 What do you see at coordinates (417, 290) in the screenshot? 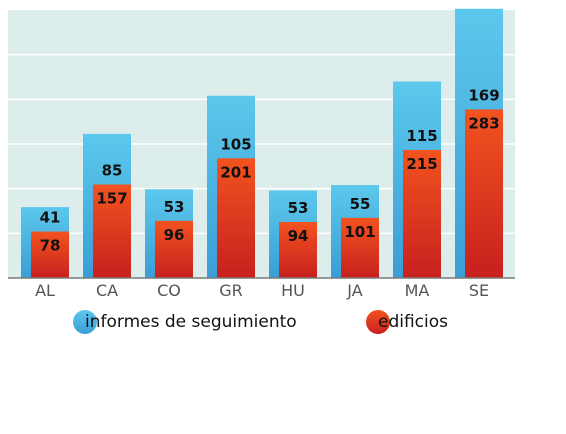
I see `x-tick-label: MA` at bounding box center [417, 290].